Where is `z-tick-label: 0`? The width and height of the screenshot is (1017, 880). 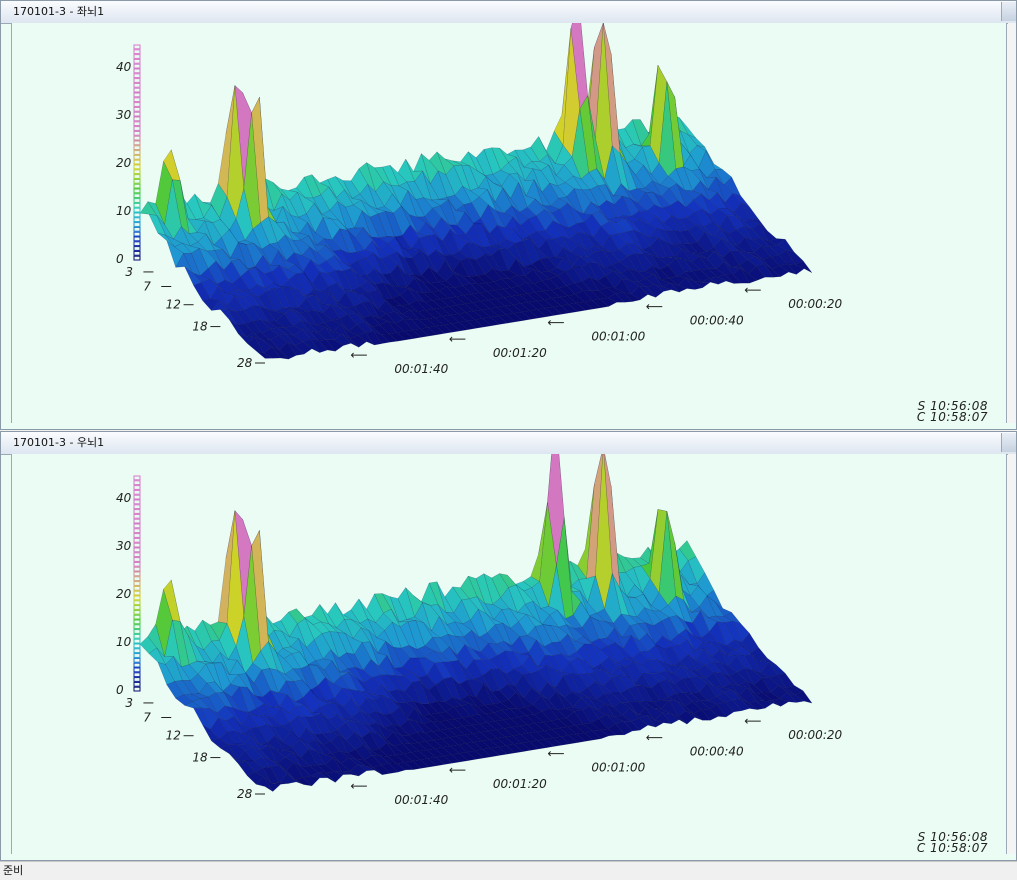
z-tick-label: 0 is located at coordinates (120, 259).